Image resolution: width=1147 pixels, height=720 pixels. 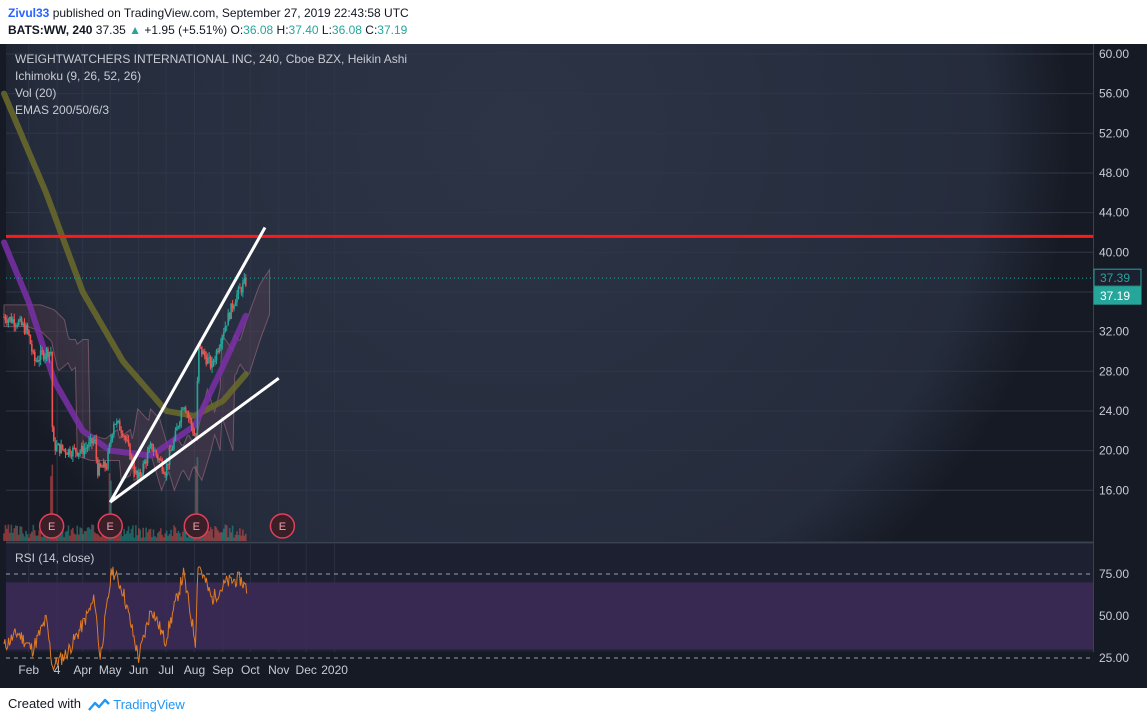 I want to click on rsi-legend: RSI (14, close), so click(x=55, y=558).